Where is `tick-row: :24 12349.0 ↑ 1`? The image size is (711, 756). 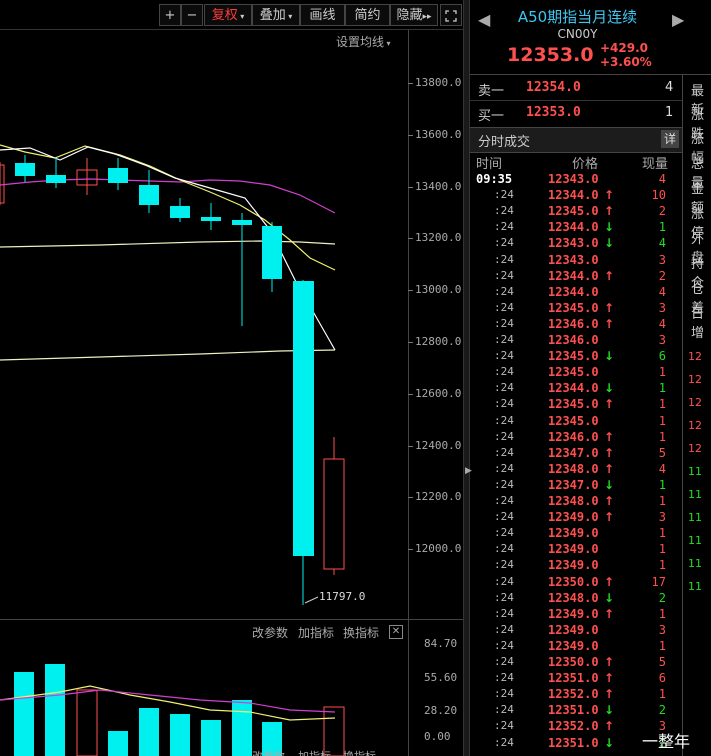
tick-row: :24 12349.0 ↑ 1 is located at coordinates (576, 614).